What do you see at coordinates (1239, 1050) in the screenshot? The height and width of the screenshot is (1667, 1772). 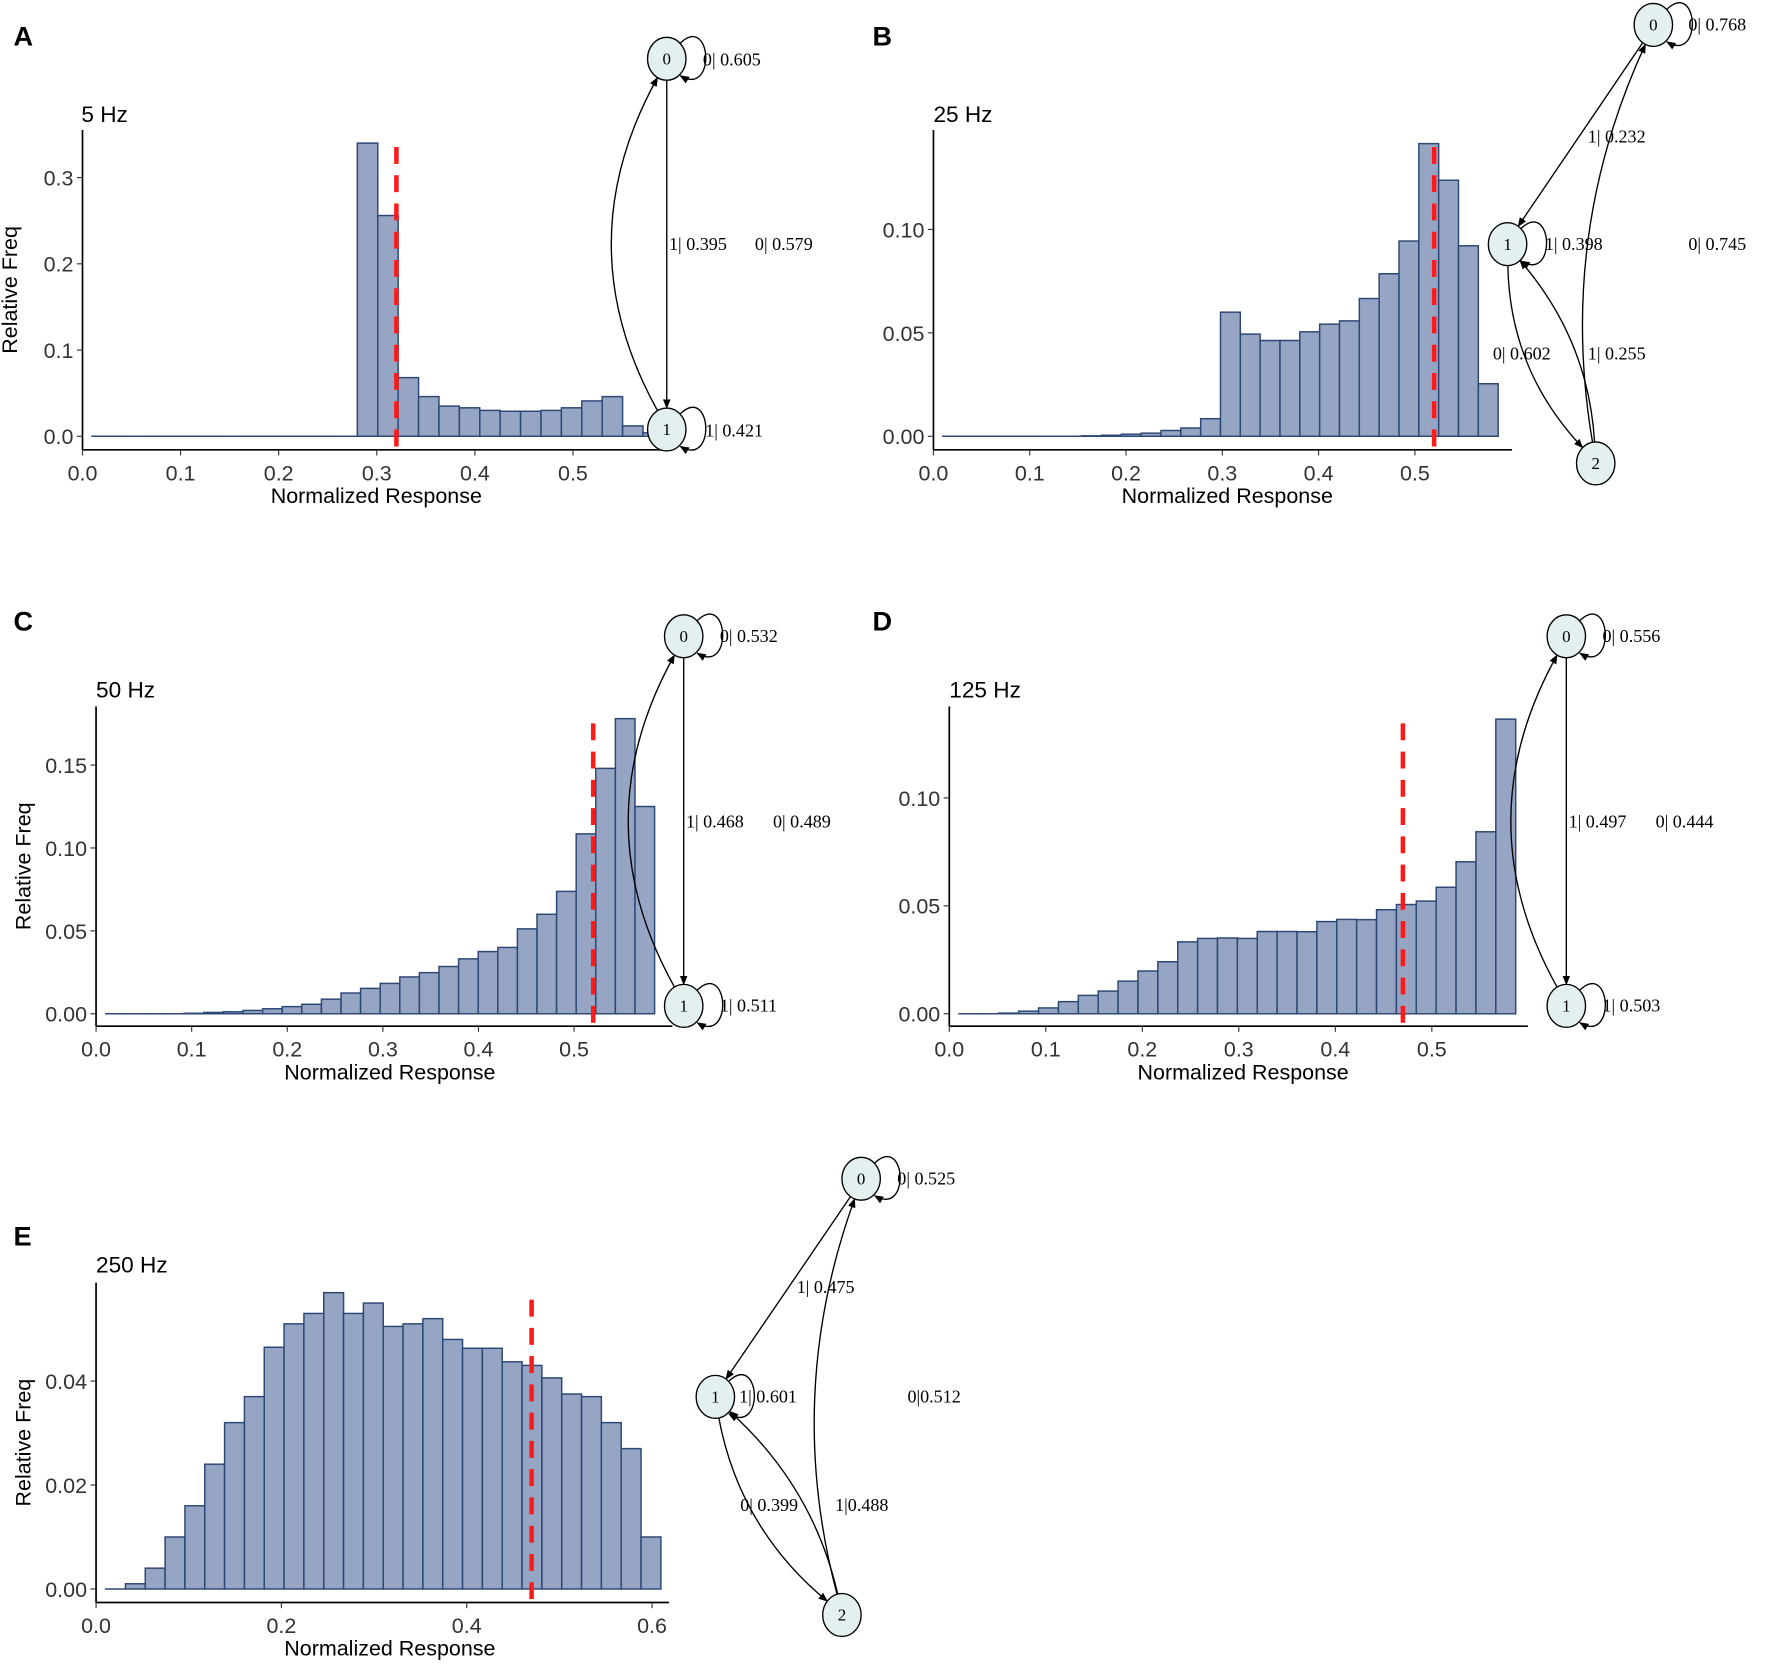 I see `x-tick-label: 0.3` at bounding box center [1239, 1050].